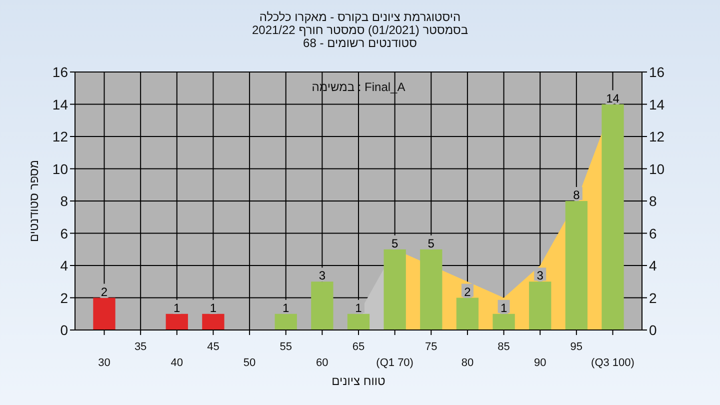 This screenshot has height=405, width=720. What do you see at coordinates (104, 363) in the screenshot?
I see `x-tick-label: 30` at bounding box center [104, 363].